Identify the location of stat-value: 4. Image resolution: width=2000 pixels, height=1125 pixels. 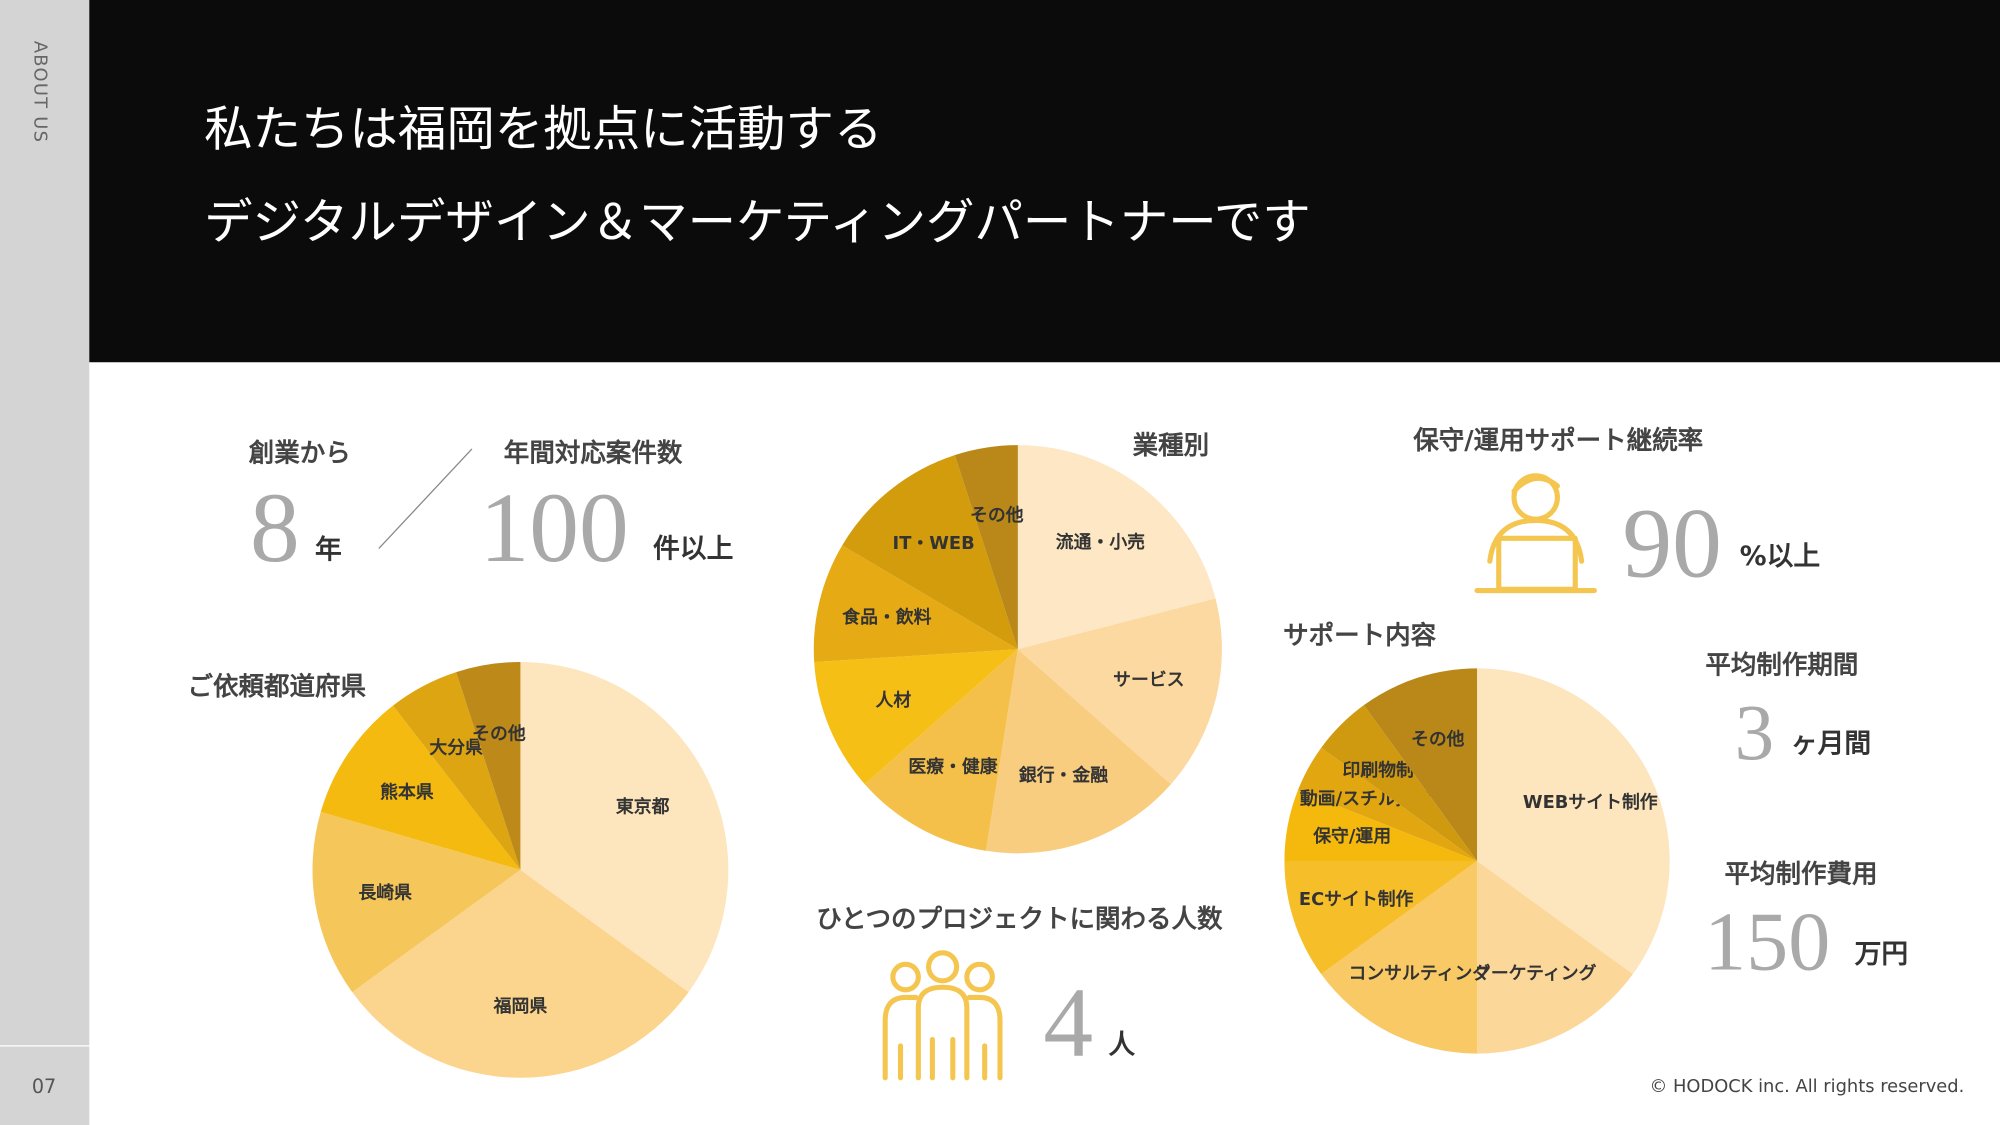
(1068, 1022).